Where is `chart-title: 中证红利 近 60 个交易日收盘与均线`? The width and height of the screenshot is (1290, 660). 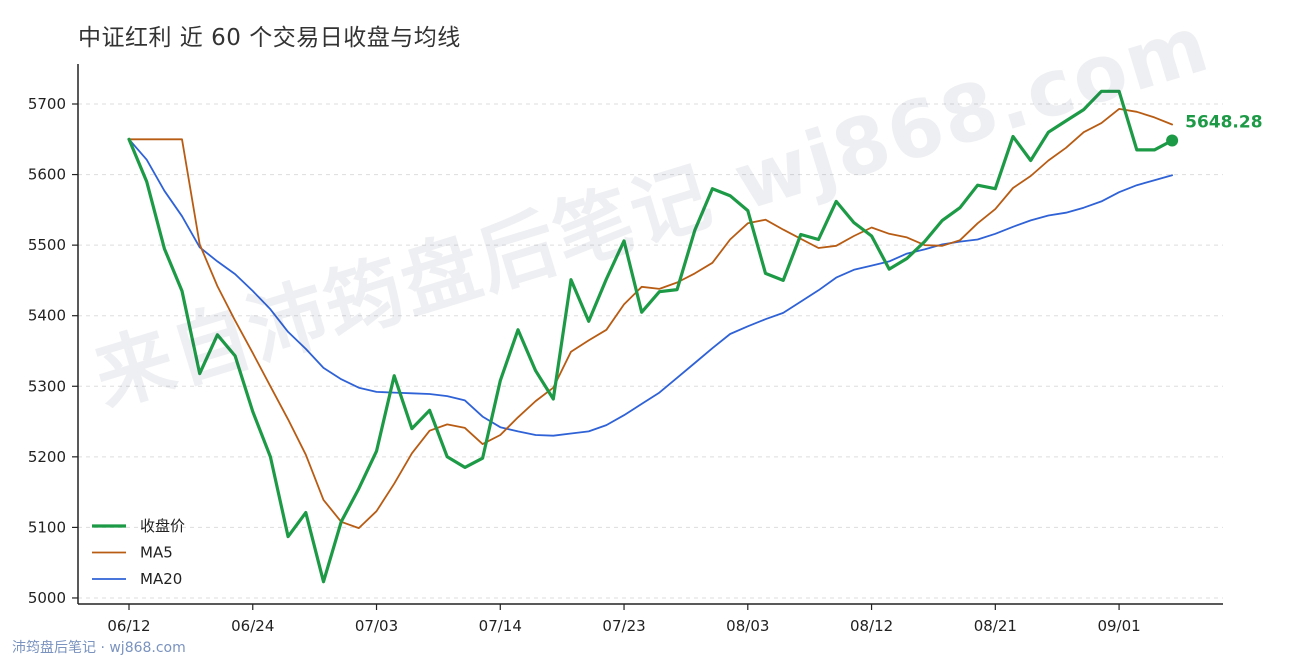
chart-title: 中证红利 近 60 个交易日收盘与均线 is located at coordinates (269, 38).